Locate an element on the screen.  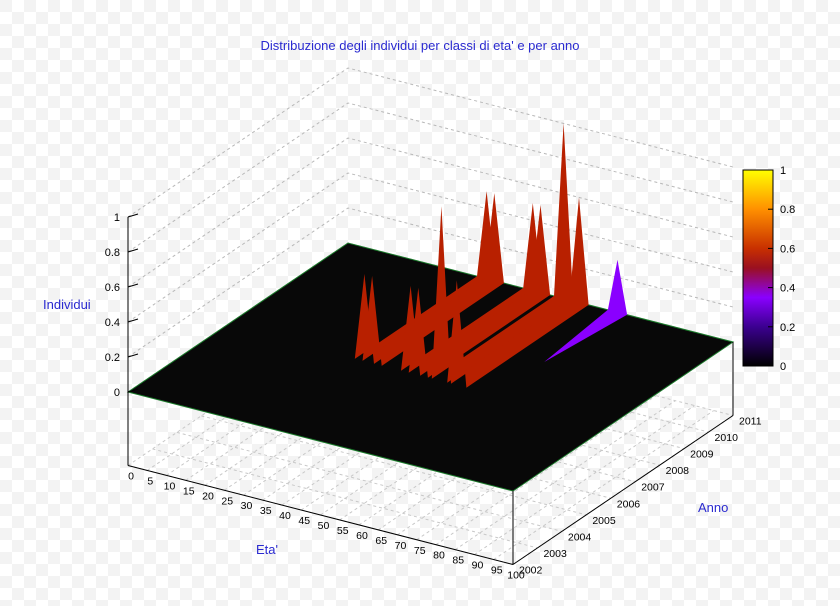
z-tick-label-1: 0.2 is located at coordinates (112, 358).